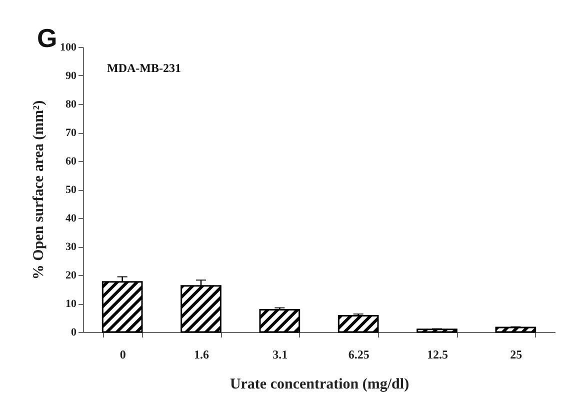 The width and height of the screenshot is (577, 408). What do you see at coordinates (39, 190) in the screenshot?
I see `y-axis-title: % Open surface area (mm²)` at bounding box center [39, 190].